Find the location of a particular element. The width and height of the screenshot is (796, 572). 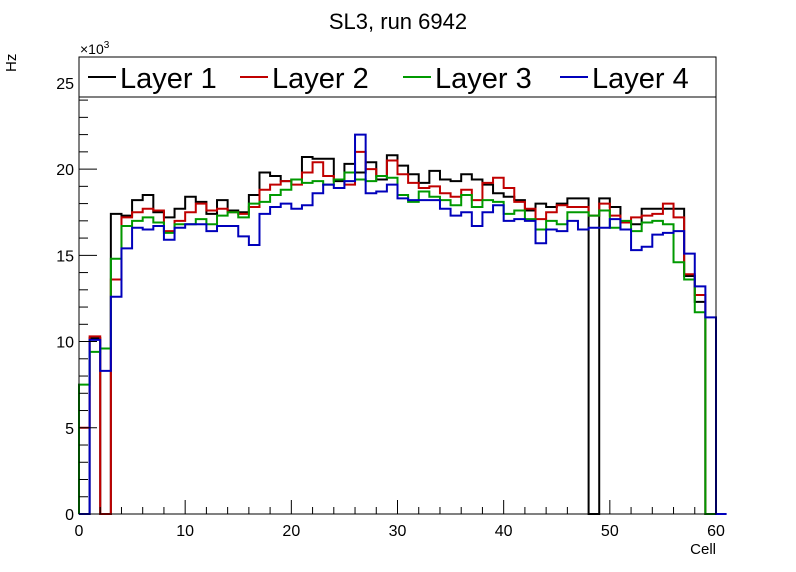

legend-label-layer-2: Layer 2 is located at coordinates (320, 79).